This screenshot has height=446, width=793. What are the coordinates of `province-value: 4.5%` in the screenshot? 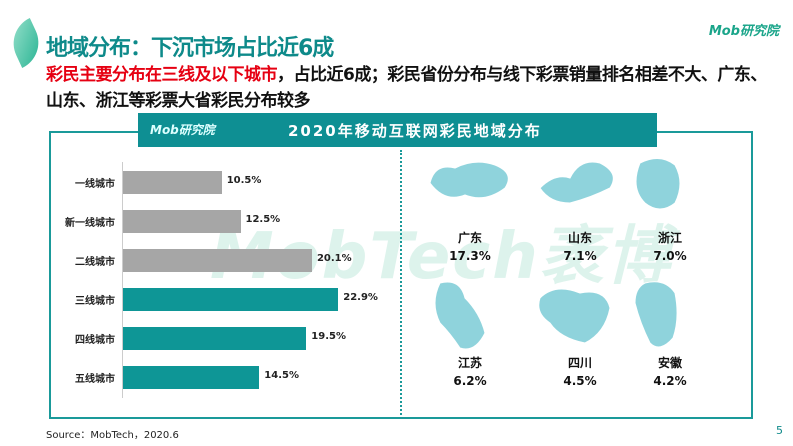 It's located at (580, 381).